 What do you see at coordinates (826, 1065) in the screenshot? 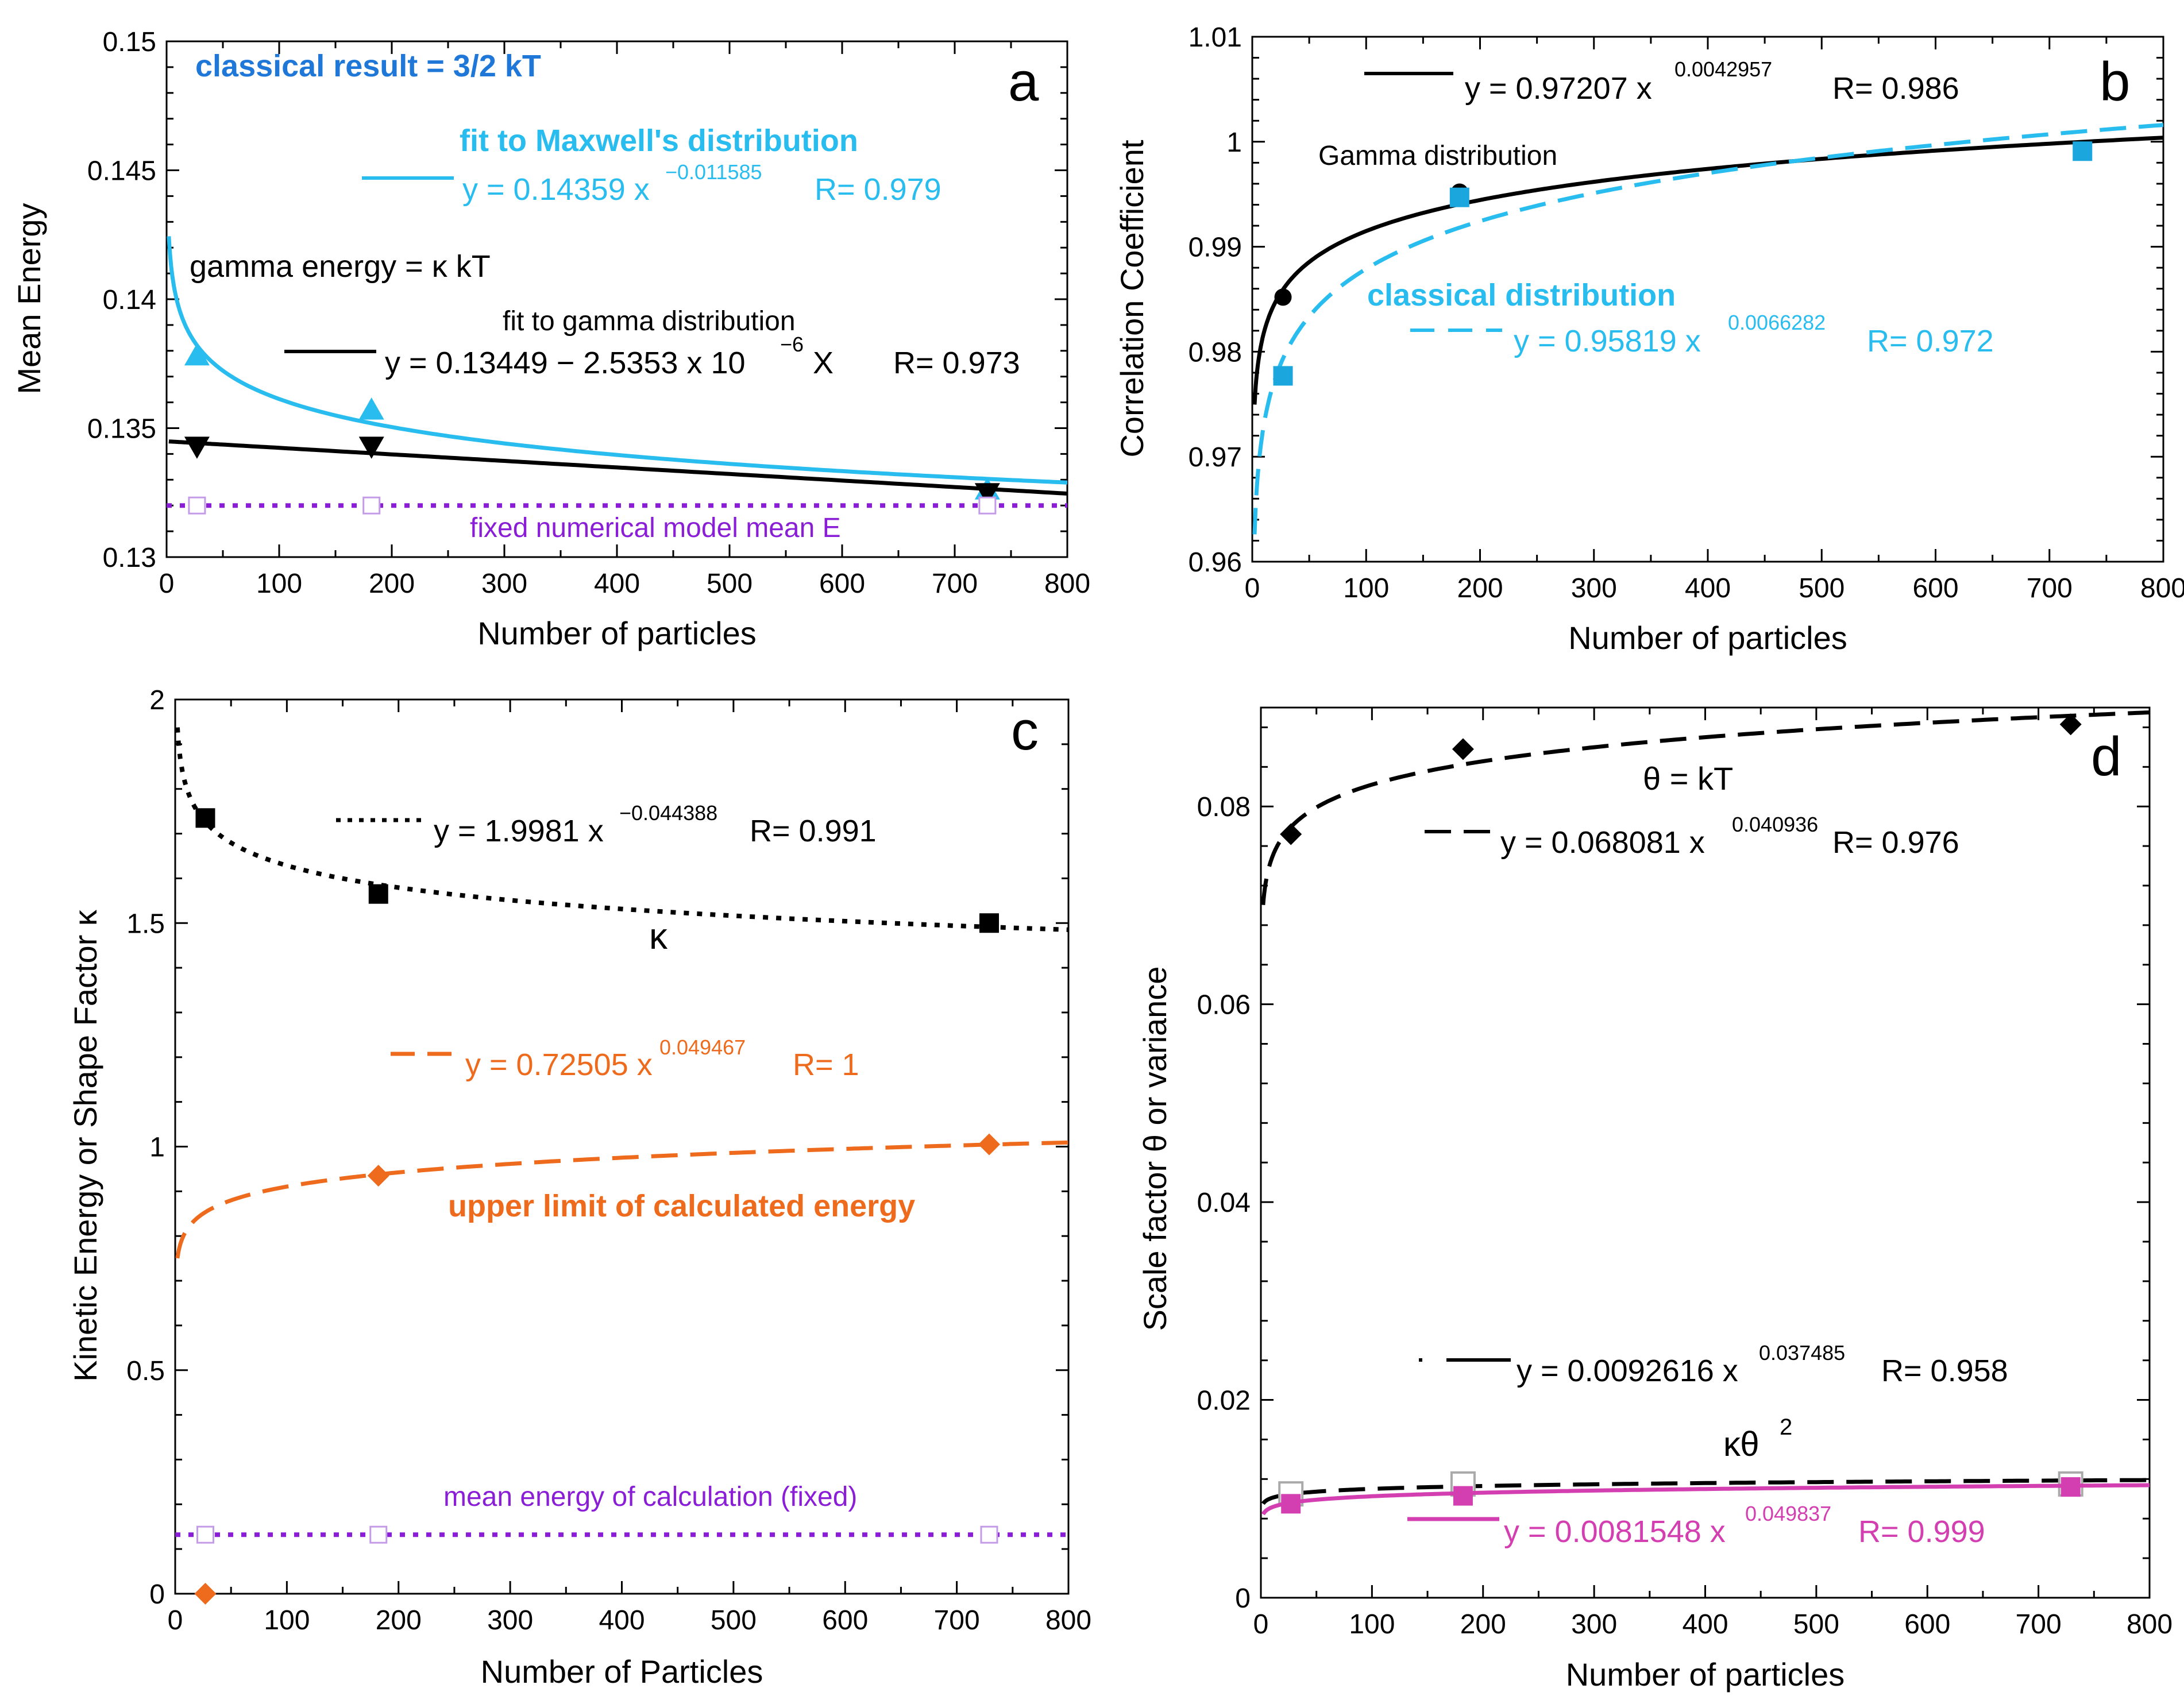
I see `c-orange-r: R= 1` at bounding box center [826, 1065].